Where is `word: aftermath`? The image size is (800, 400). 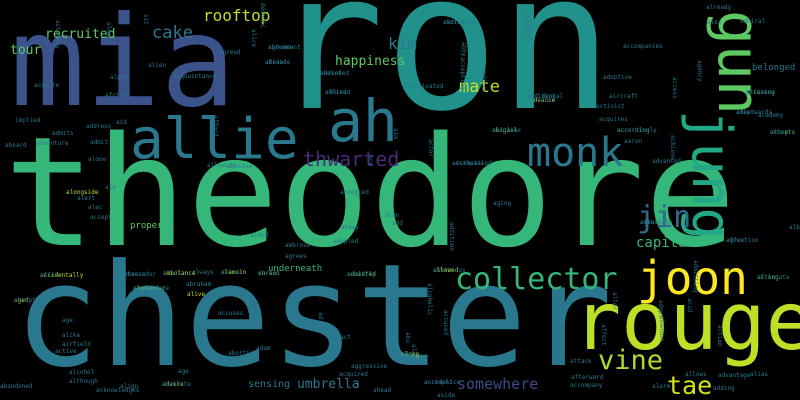 word: aftermath is located at coordinates (656, 222).